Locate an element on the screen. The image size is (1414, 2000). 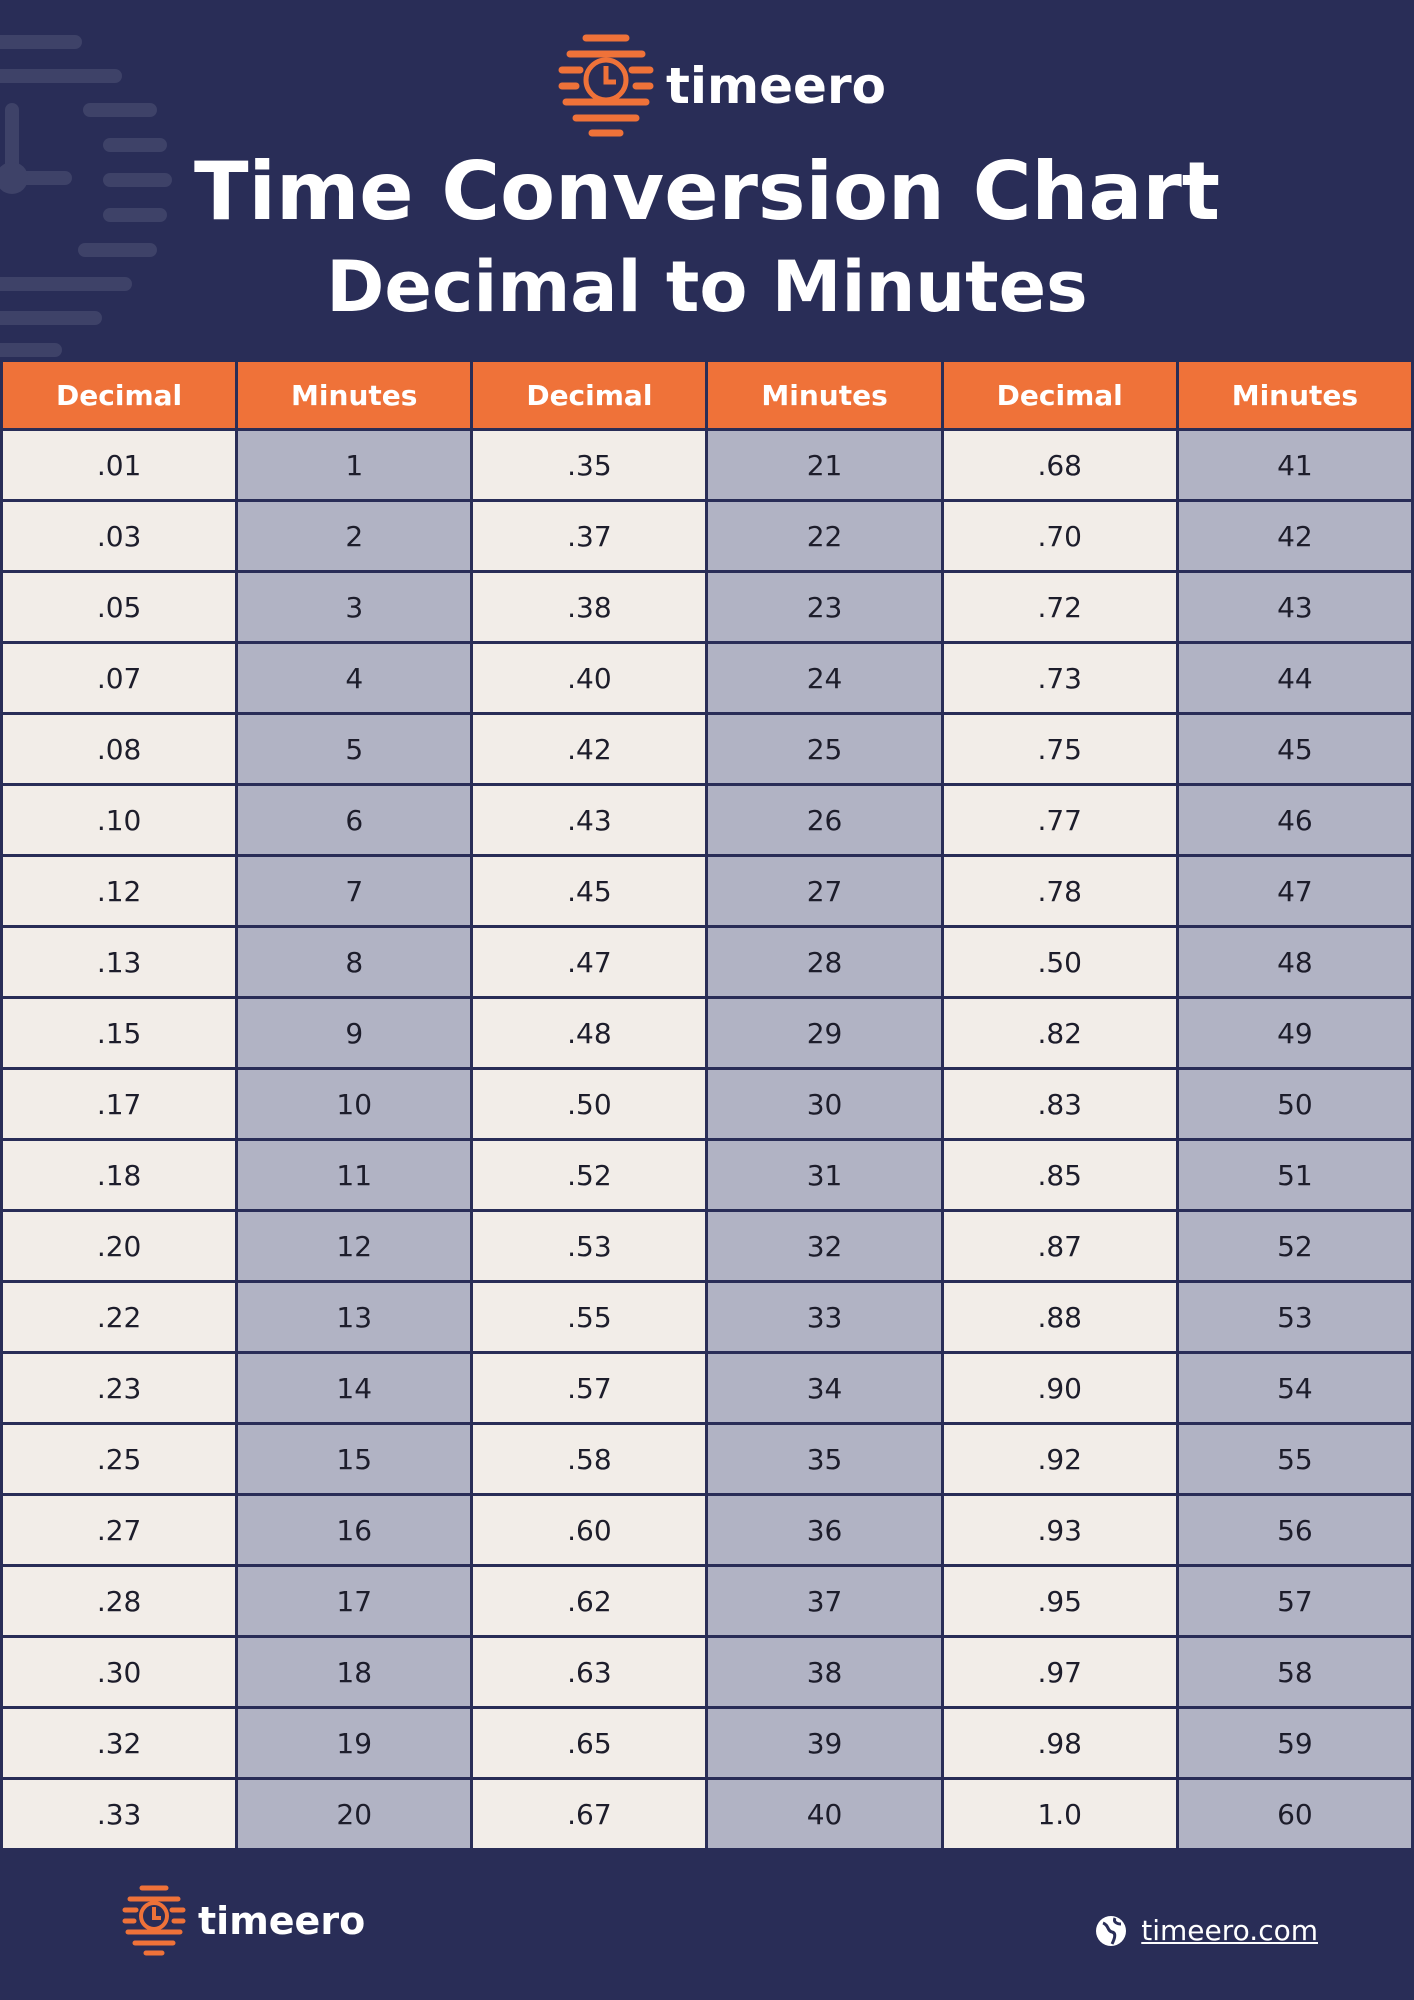
decimal-cell: .93 is located at coordinates (1059, 1530).